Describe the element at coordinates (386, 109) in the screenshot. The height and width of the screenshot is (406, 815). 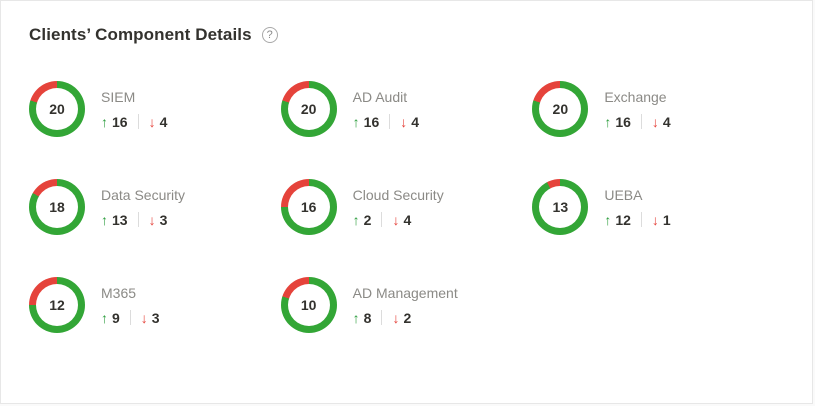
I see `component-info: AD Audit ↑ 16 ↓ 4` at that location.